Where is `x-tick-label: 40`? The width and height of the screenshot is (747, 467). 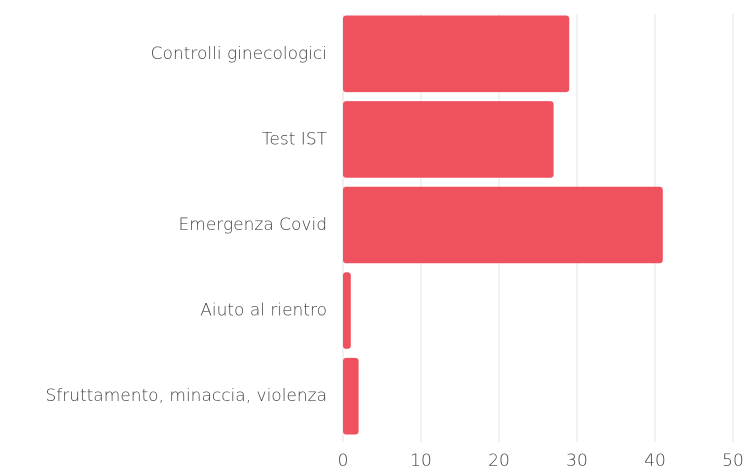
x-tick-label: 40 is located at coordinates (655, 459).